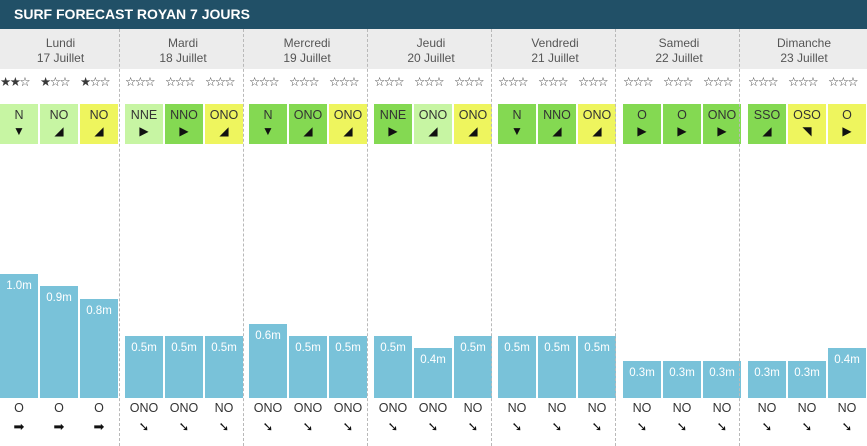  What do you see at coordinates (59, 115) in the screenshot?
I see `wind-direction-label: NO` at bounding box center [59, 115].